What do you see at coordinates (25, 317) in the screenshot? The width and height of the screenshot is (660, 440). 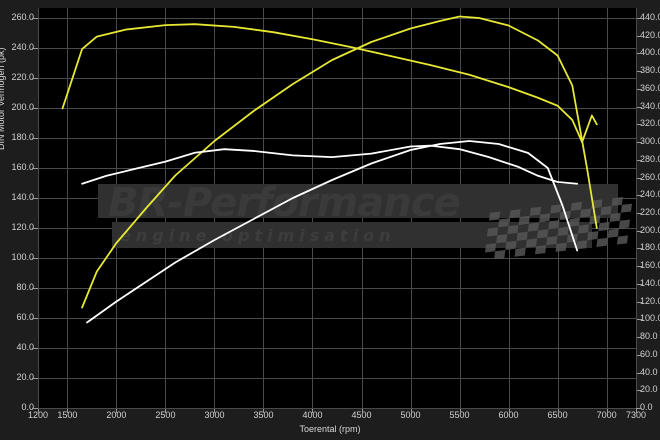 I see `y-tick-label-left: 60.0` at bounding box center [25, 317].